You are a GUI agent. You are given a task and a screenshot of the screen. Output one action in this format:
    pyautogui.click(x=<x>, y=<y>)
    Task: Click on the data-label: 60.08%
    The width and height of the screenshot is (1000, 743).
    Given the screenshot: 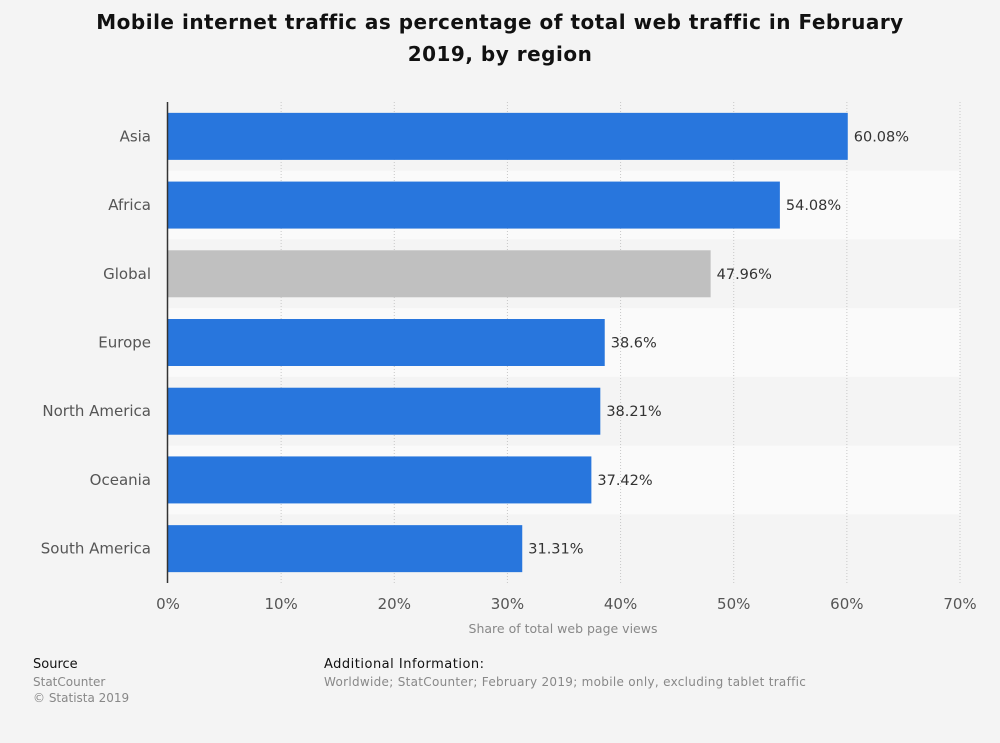 What is the action you would take?
    pyautogui.click(x=881, y=137)
    